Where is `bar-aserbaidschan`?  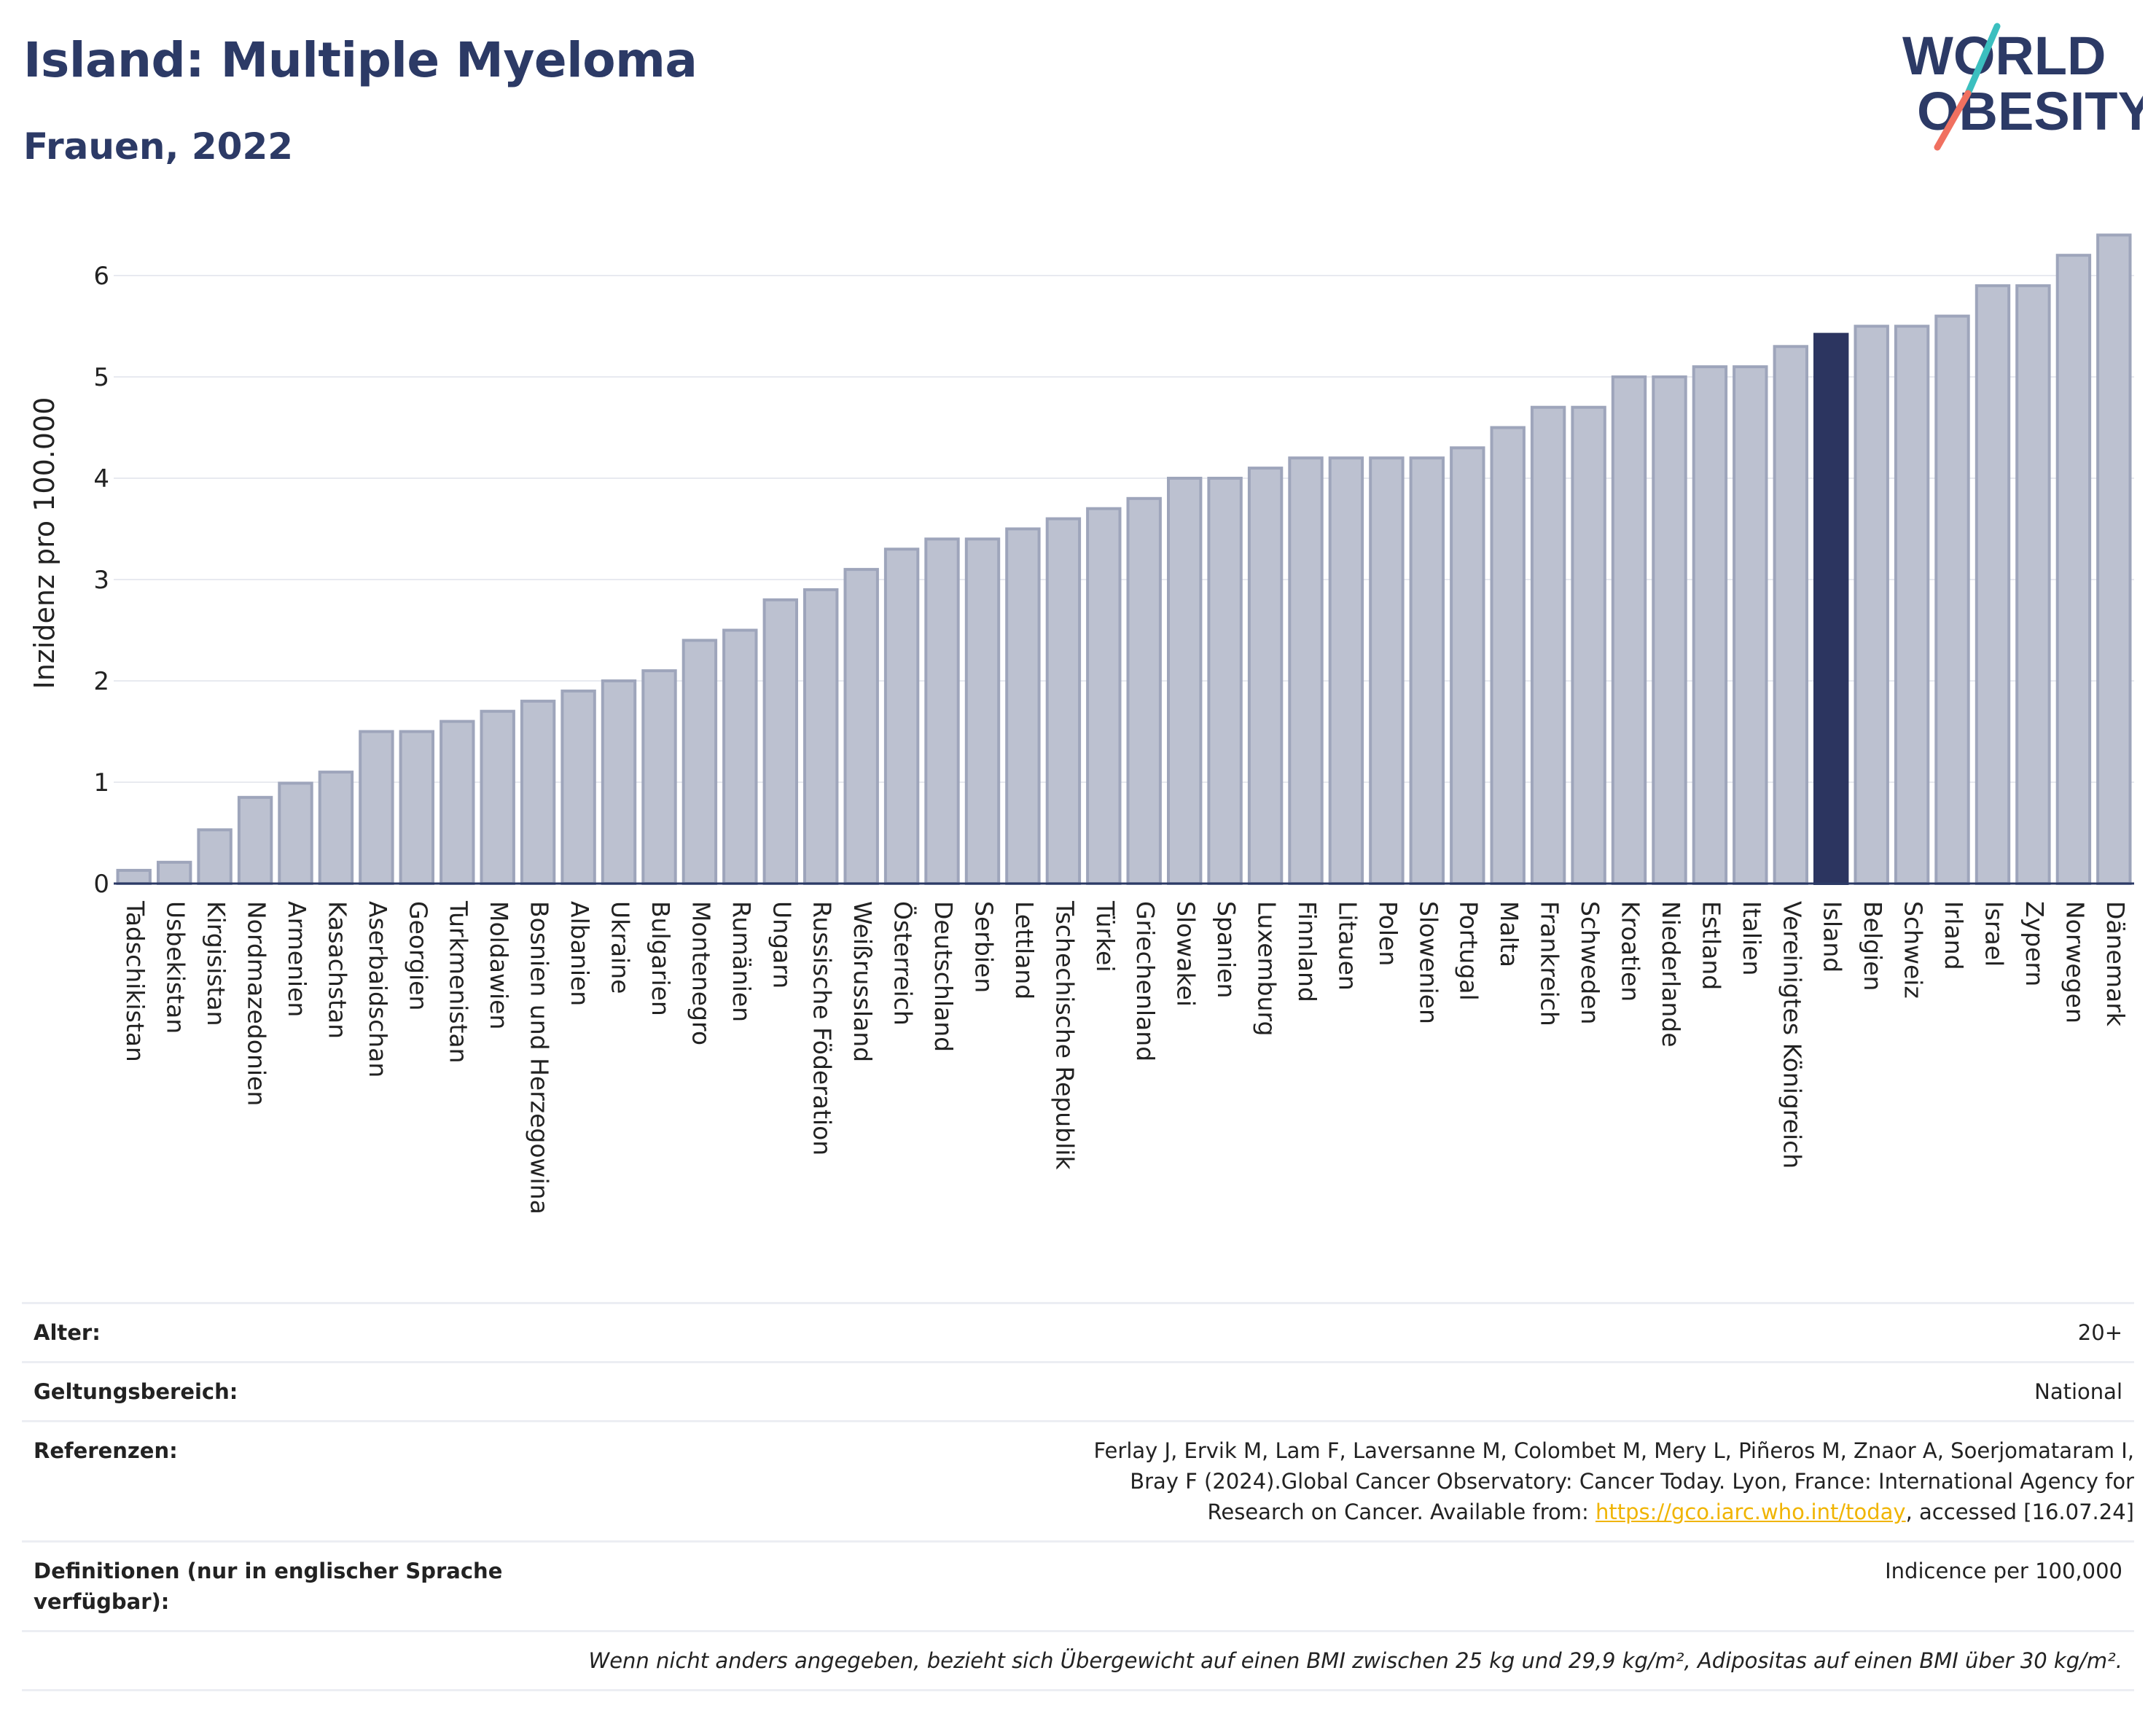 bar-aserbaidschan is located at coordinates (376, 807).